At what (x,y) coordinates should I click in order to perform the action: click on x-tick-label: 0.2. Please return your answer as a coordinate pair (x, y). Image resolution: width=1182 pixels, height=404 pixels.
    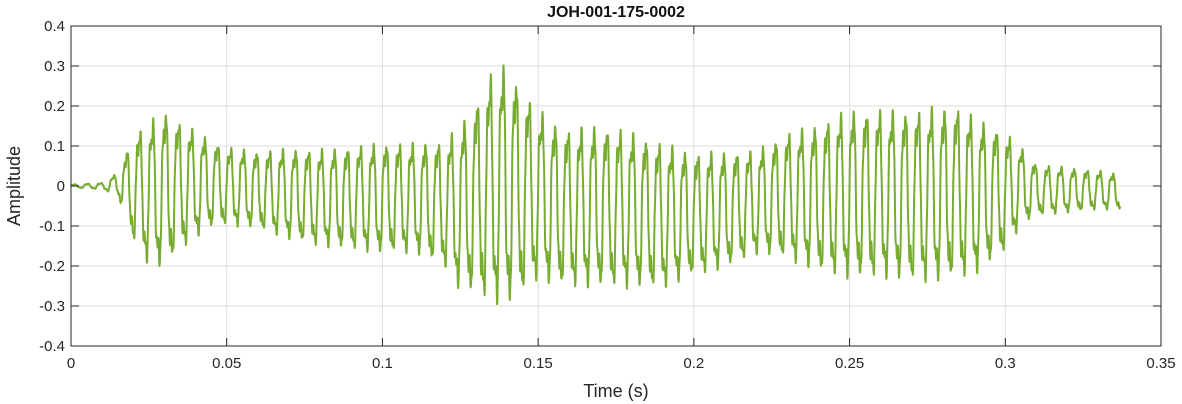
    Looking at the image, I should click on (693, 363).